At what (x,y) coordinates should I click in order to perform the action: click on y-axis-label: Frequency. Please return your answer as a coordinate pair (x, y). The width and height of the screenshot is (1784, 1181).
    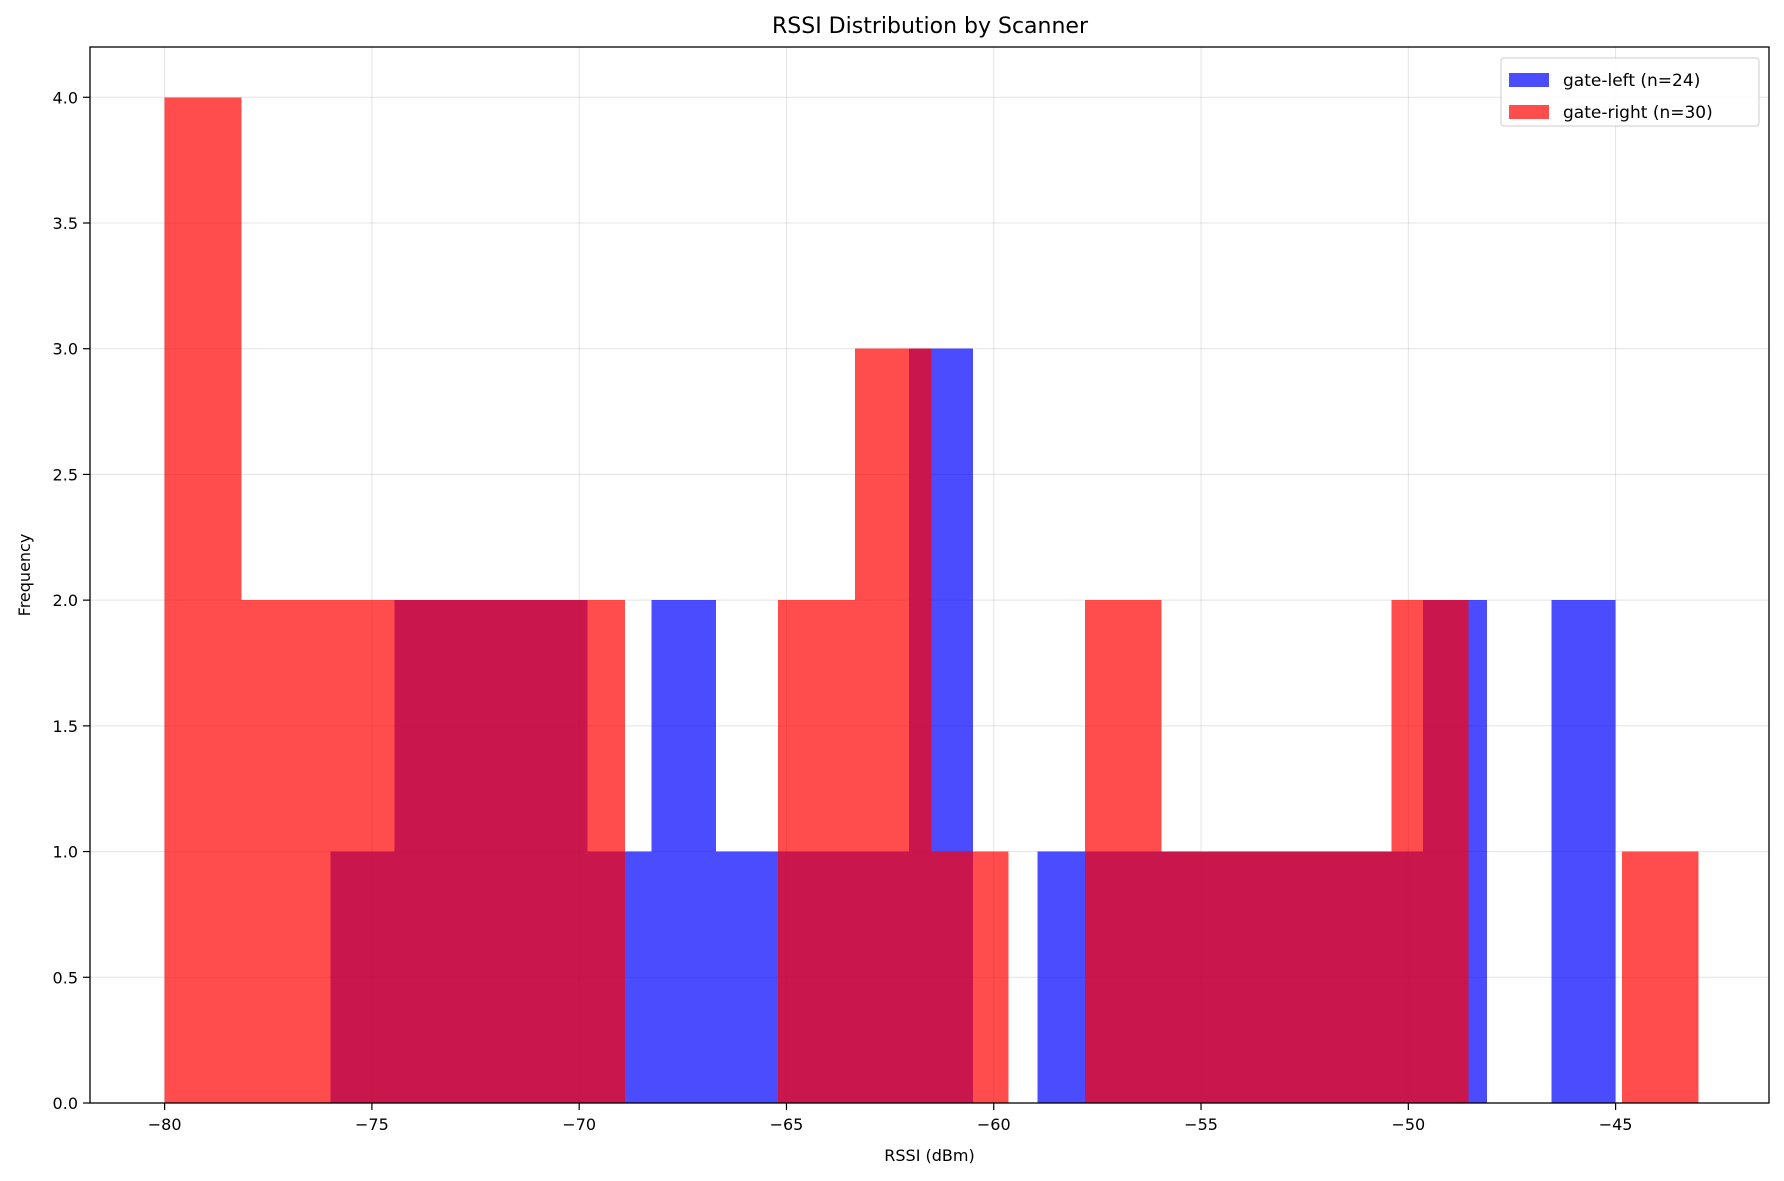
    Looking at the image, I should click on (24, 575).